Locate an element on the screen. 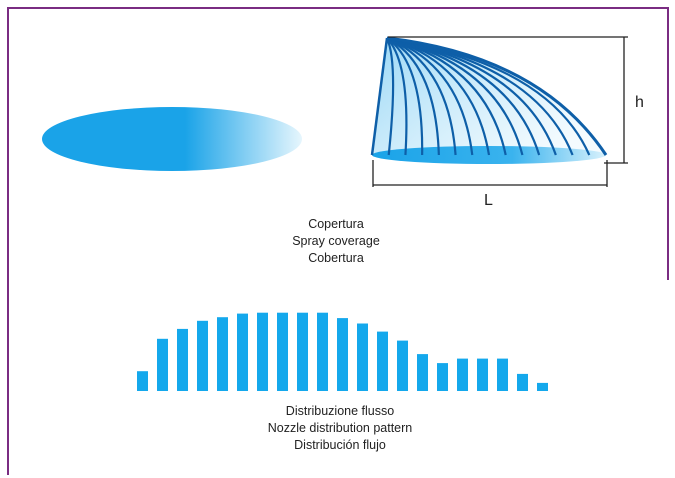  length-label: L is located at coordinates (488, 200).